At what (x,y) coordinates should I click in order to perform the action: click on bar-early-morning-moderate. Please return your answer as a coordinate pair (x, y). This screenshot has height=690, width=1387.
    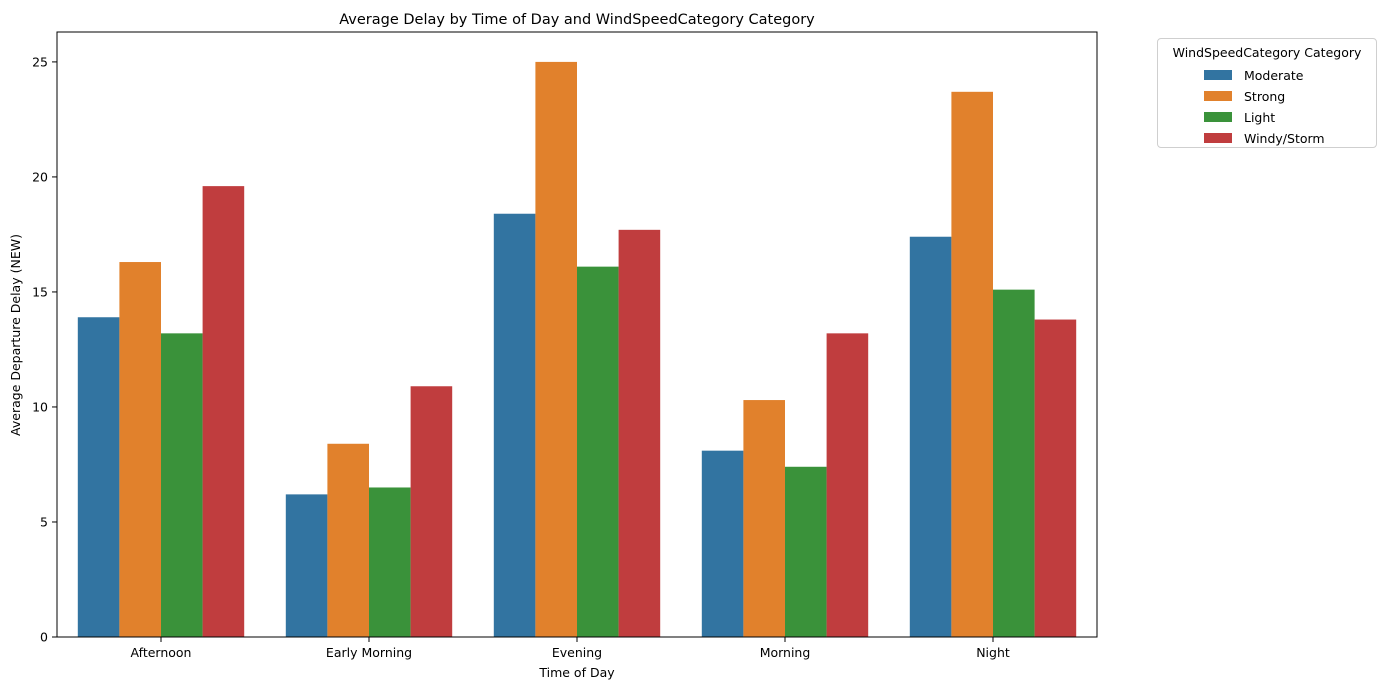
    Looking at the image, I should click on (306, 565).